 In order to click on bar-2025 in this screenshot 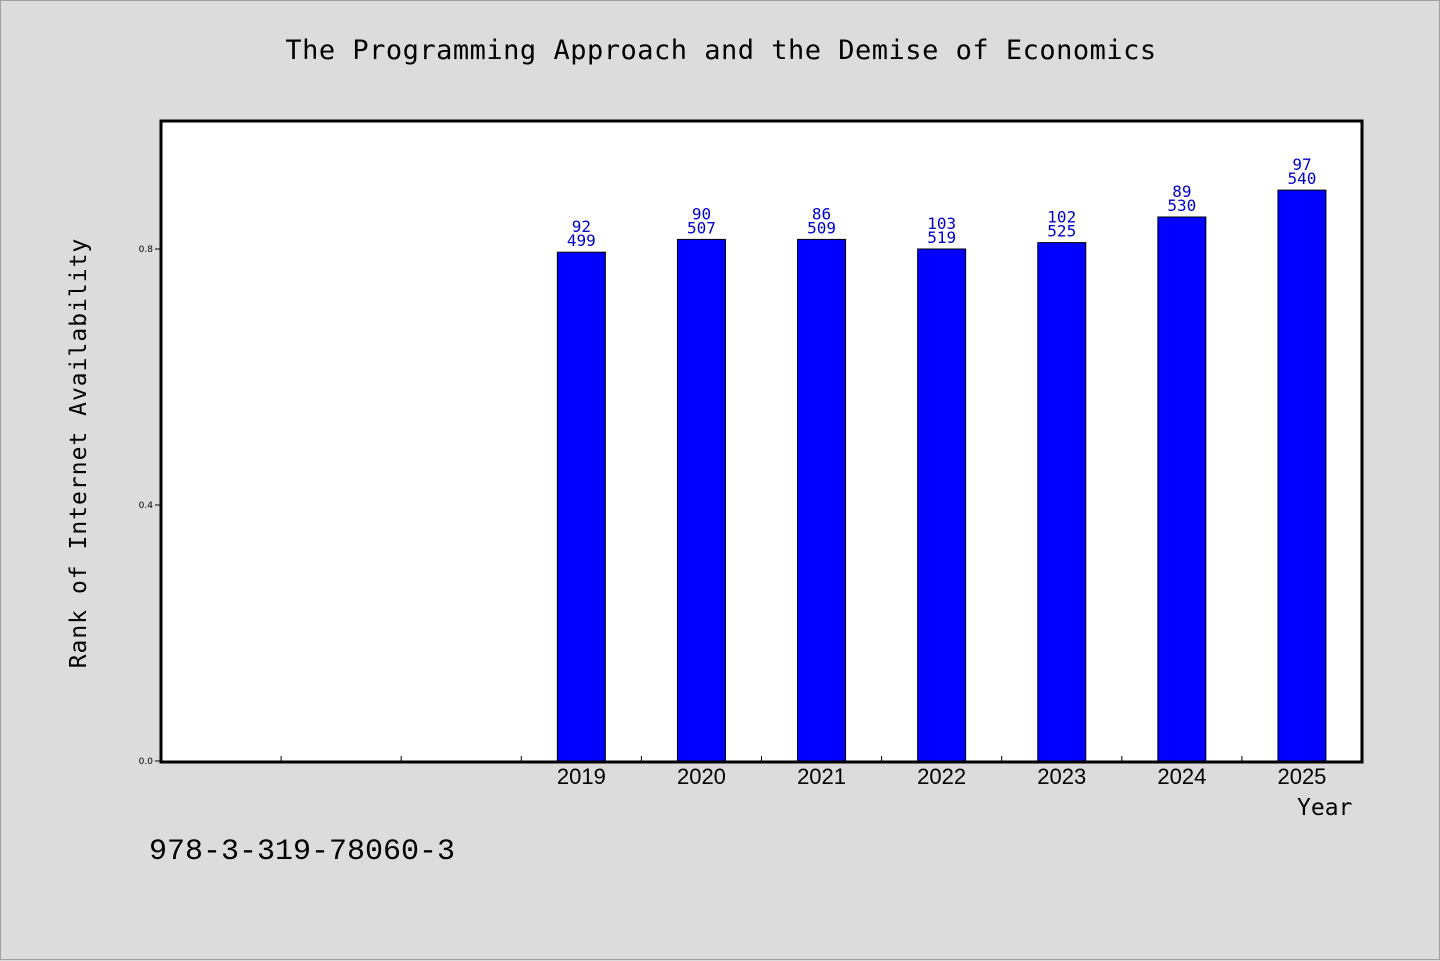, I will do `click(1302, 475)`.